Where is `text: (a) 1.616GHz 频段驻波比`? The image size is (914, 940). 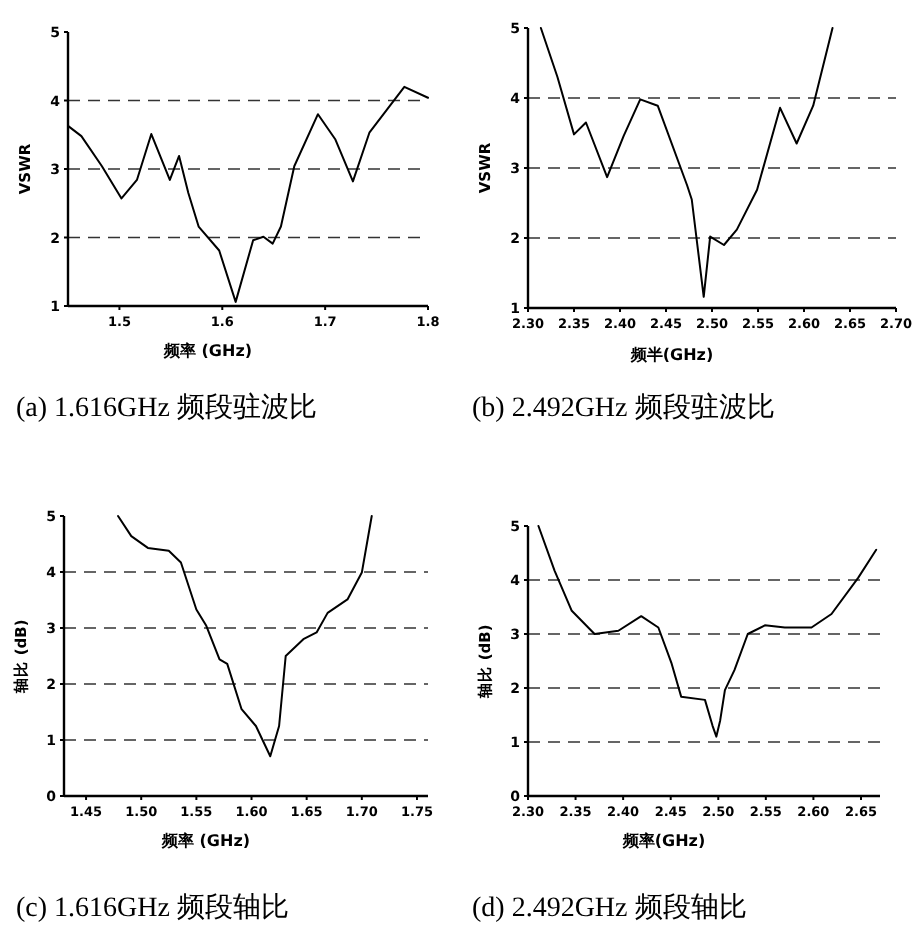
text: (a) 1.616GHz 频段驻波比 is located at coordinates (166, 408).